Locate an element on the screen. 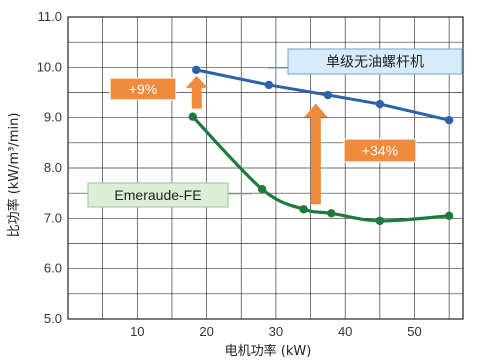 The height and width of the screenshot is (360, 477). y-tick-label: 8.0 is located at coordinates (53, 167).